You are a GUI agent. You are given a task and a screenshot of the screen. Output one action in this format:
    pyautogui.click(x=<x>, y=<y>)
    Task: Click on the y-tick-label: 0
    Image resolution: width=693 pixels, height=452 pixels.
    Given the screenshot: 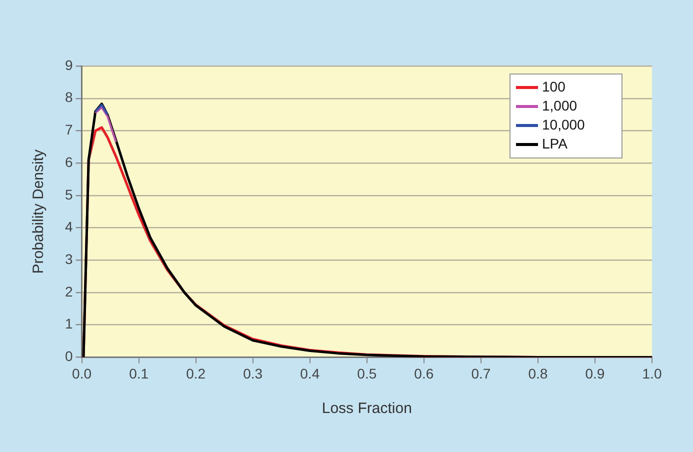 What is the action you would take?
    pyautogui.click(x=68, y=356)
    